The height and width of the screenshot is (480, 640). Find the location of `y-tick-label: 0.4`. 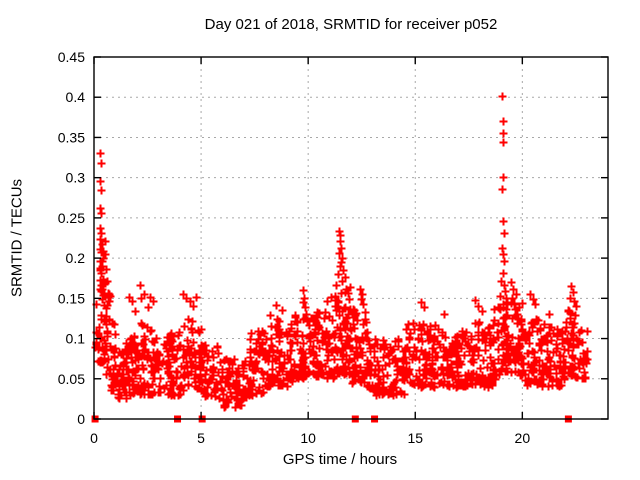

y-tick-label: 0.4 is located at coordinates (76, 97).